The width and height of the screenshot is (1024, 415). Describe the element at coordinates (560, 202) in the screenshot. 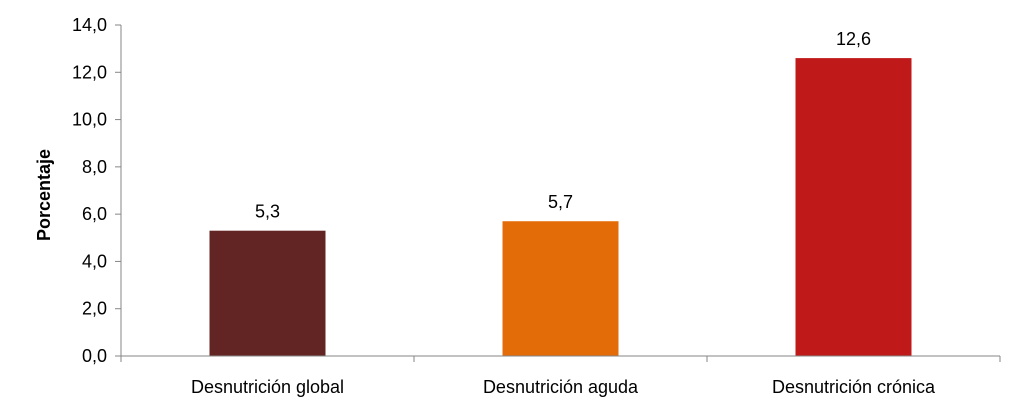

I see `data-label: 5,7` at that location.